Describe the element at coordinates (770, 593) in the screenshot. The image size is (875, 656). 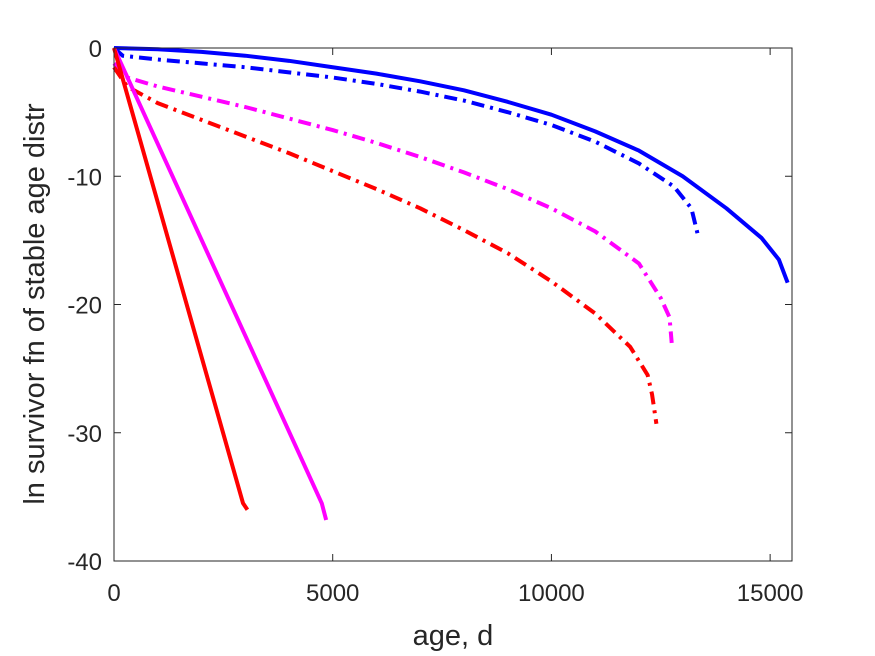
I see `x-tick-label: 15000` at that location.